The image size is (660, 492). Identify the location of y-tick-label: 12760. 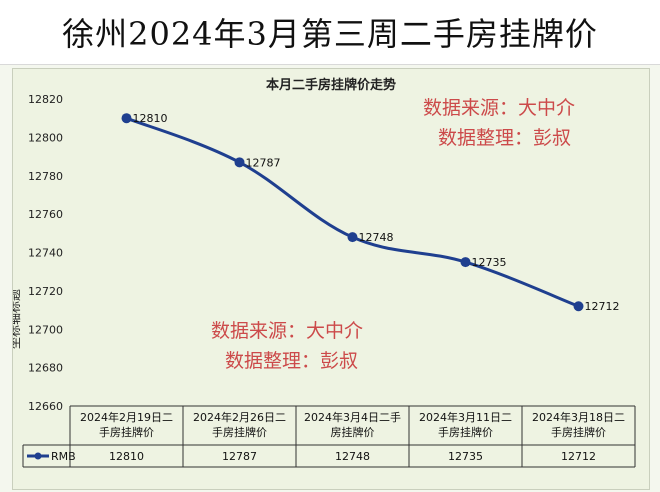
(45, 214).